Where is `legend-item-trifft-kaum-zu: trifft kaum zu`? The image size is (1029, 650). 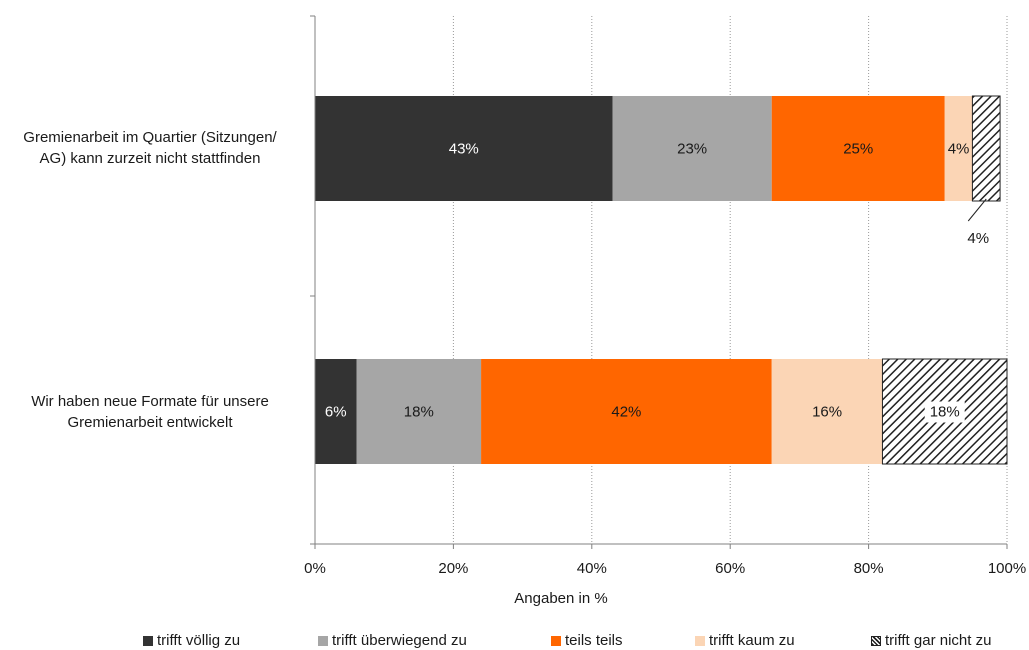
legend-item-trifft-kaum-zu: trifft kaum zu is located at coordinates (745, 640).